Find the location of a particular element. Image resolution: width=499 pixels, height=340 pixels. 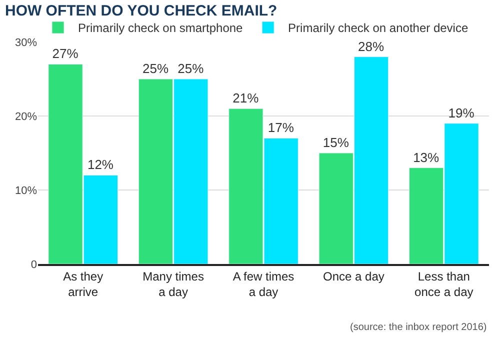

x-tick-label: Many times a day is located at coordinates (173, 284).